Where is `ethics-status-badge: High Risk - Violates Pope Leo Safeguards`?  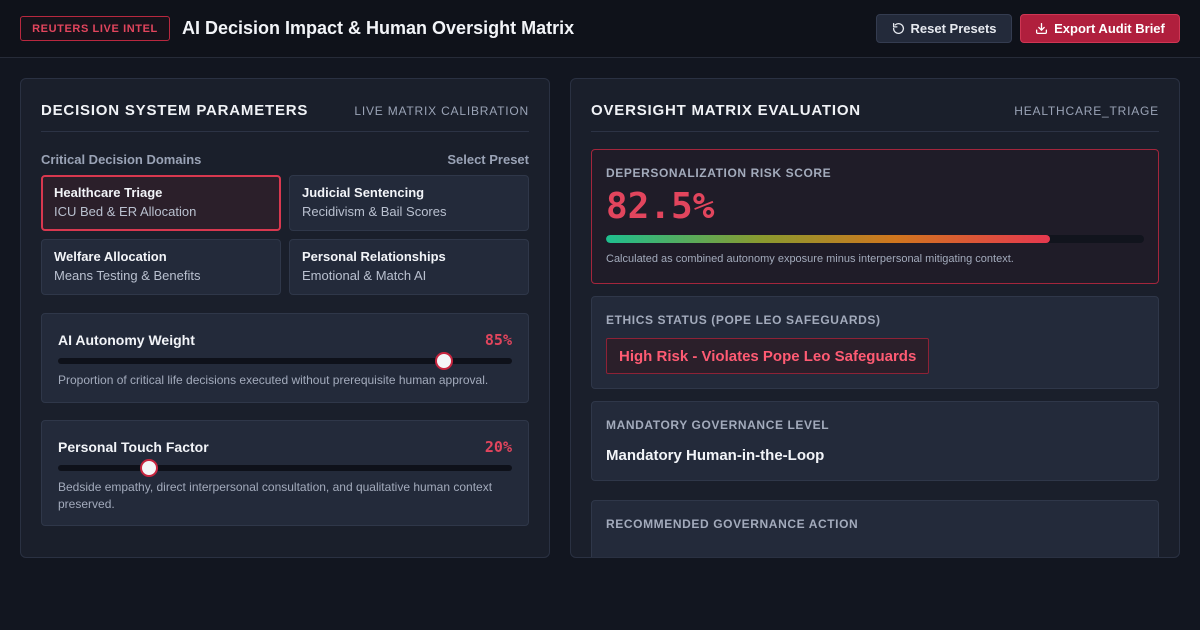
ethics-status-badge: High Risk - Violates Pope Leo Safeguards is located at coordinates (768, 356).